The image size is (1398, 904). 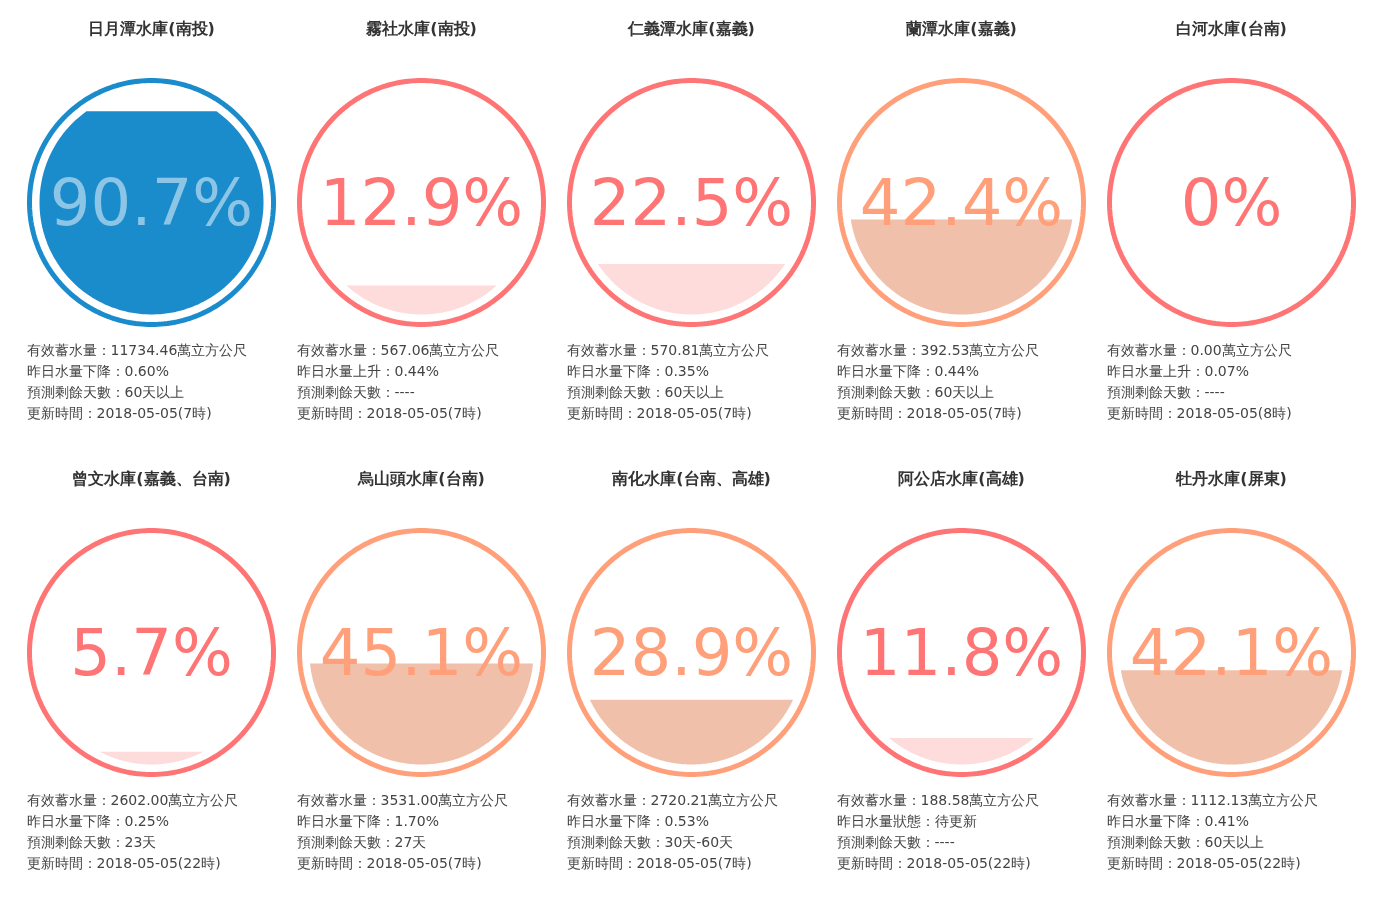 What do you see at coordinates (151, 202) in the screenshot?
I see `data-label: 90.7%` at bounding box center [151, 202].